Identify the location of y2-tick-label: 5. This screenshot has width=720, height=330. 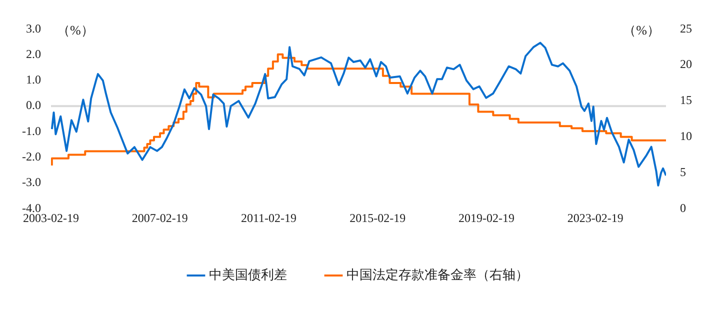
(683, 171).